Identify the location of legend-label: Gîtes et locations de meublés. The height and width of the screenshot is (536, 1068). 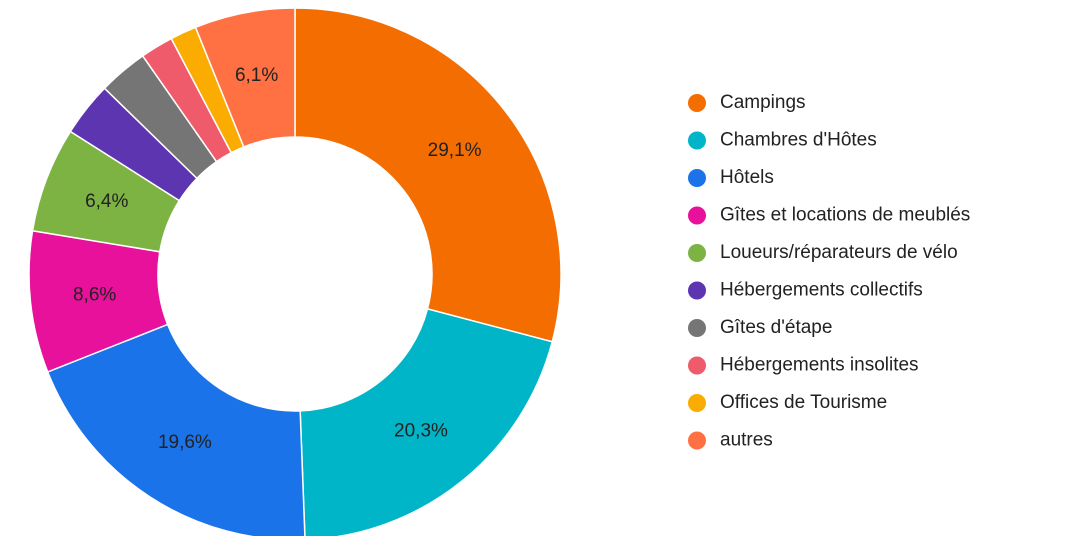
(845, 215).